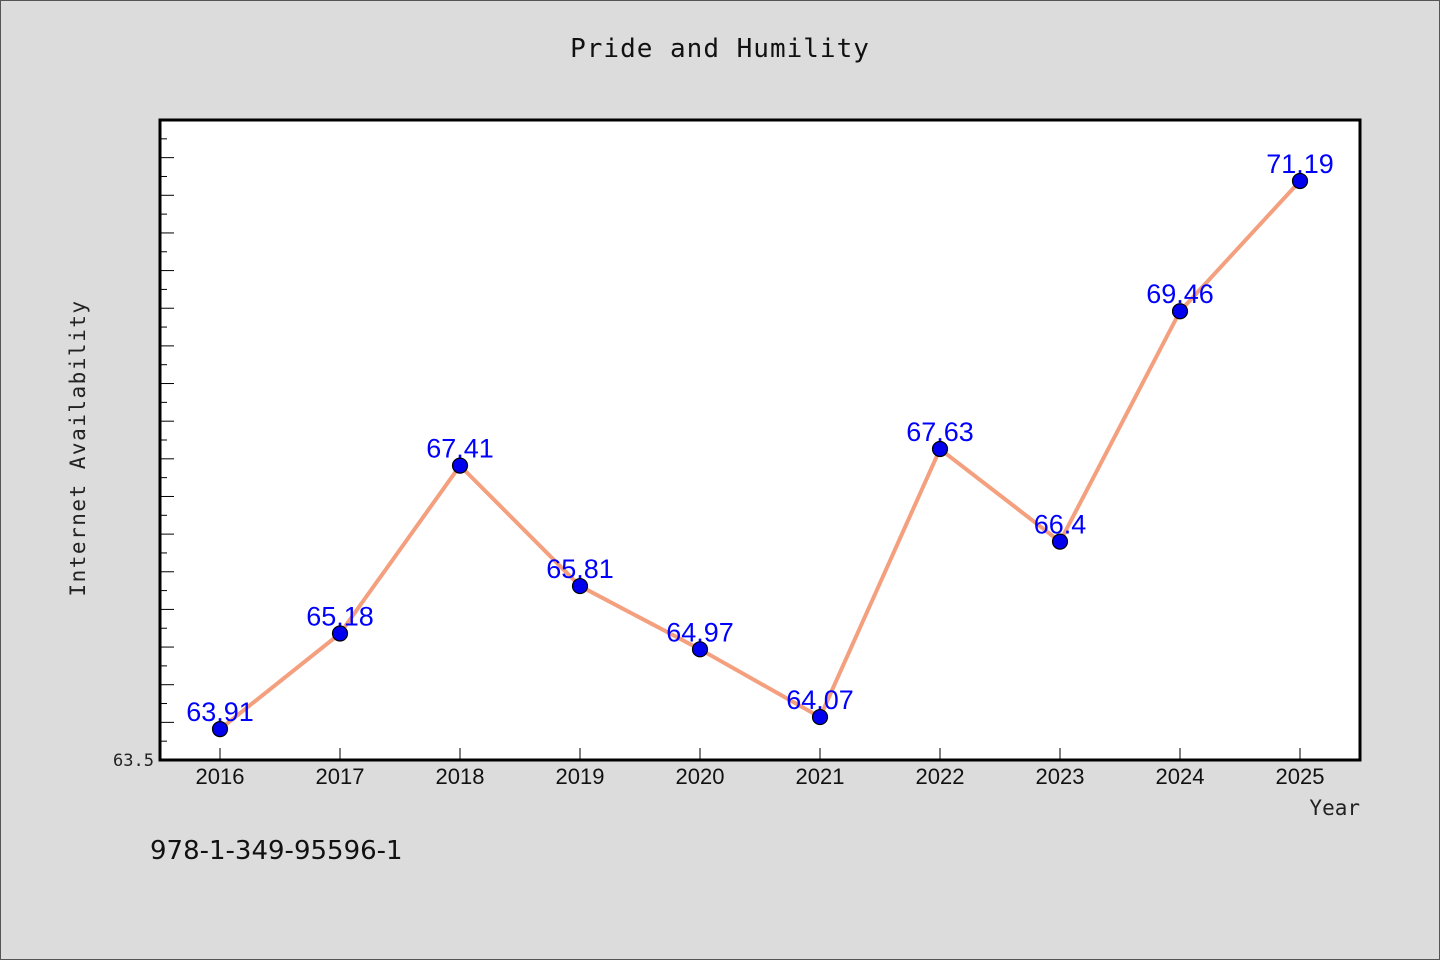 The image size is (1440, 960). I want to click on isbn-text: 978-1-349-95596-1, so click(276, 851).